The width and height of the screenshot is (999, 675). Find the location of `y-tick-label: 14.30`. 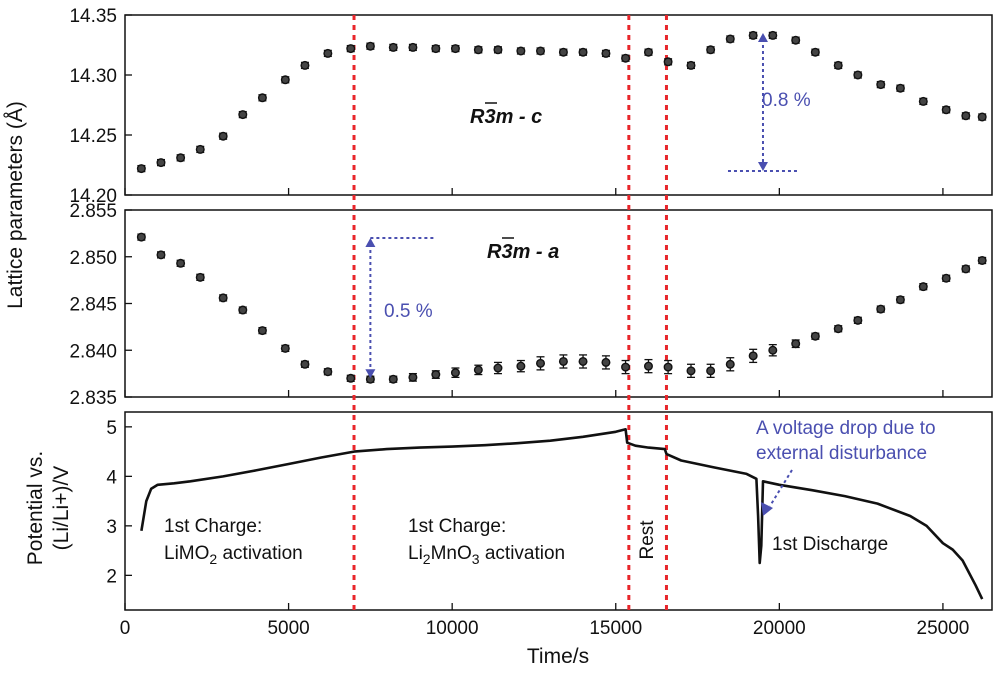

y-tick-label: 14.30 is located at coordinates (93, 76).